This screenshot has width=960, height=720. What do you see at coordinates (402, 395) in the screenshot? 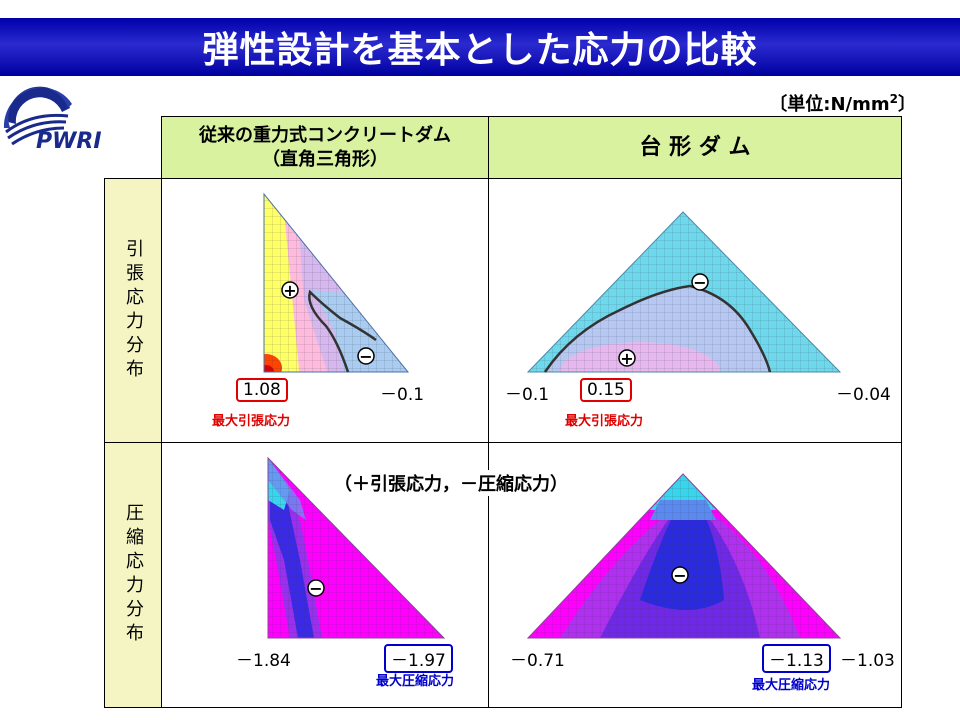
I see `conv-tensile-min-value: －0.1` at bounding box center [402, 395].